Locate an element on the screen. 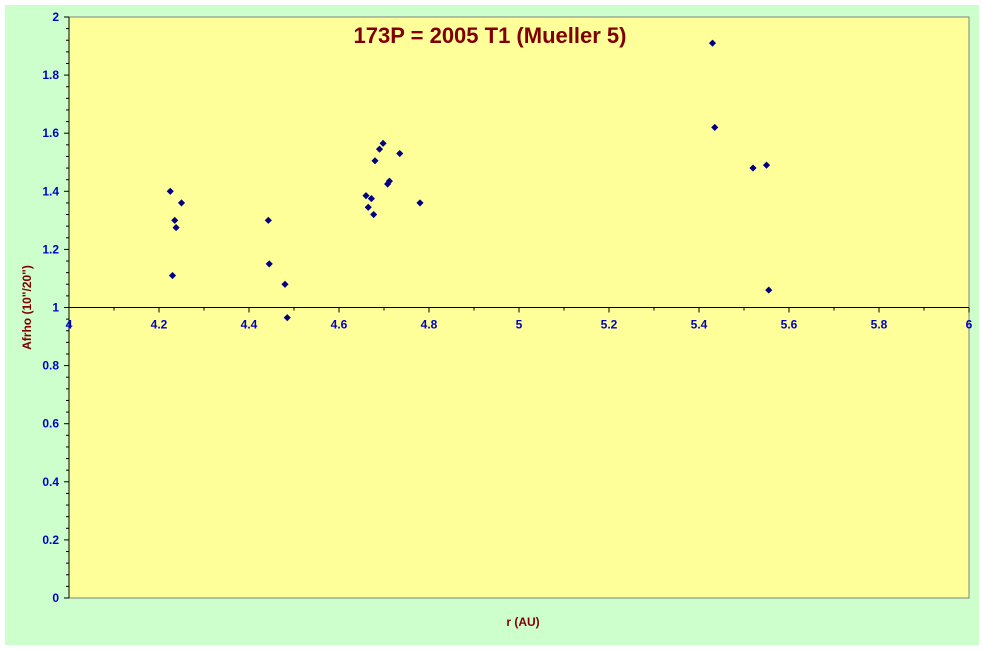 The width and height of the screenshot is (985, 650). y-tick-label: 1.6 is located at coordinates (50, 133).